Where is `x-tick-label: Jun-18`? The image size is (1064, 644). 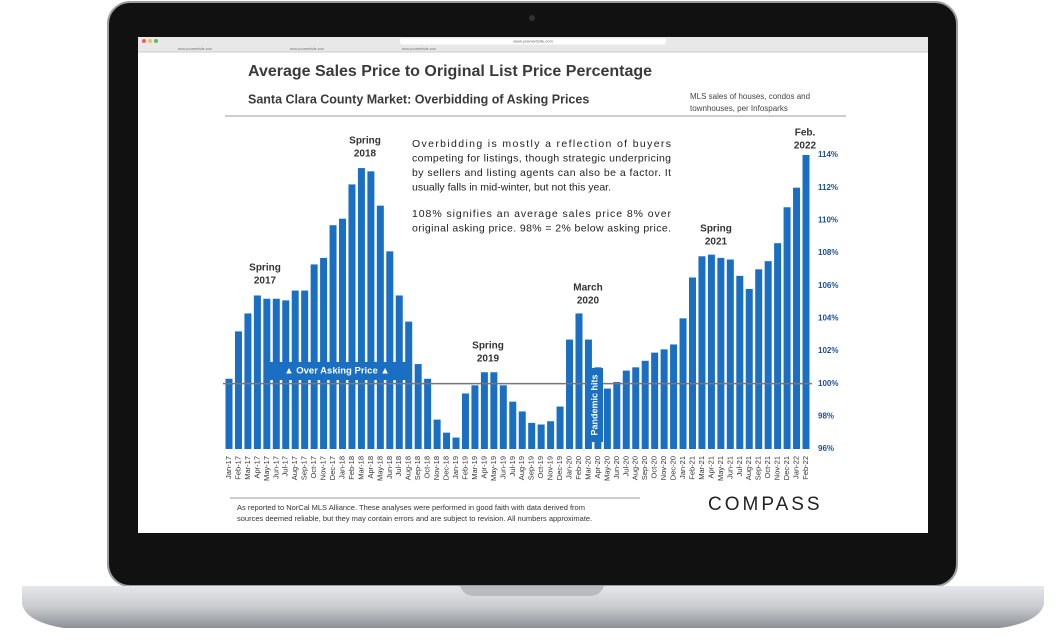
x-tick-label: Jun-18 is located at coordinates (389, 467).